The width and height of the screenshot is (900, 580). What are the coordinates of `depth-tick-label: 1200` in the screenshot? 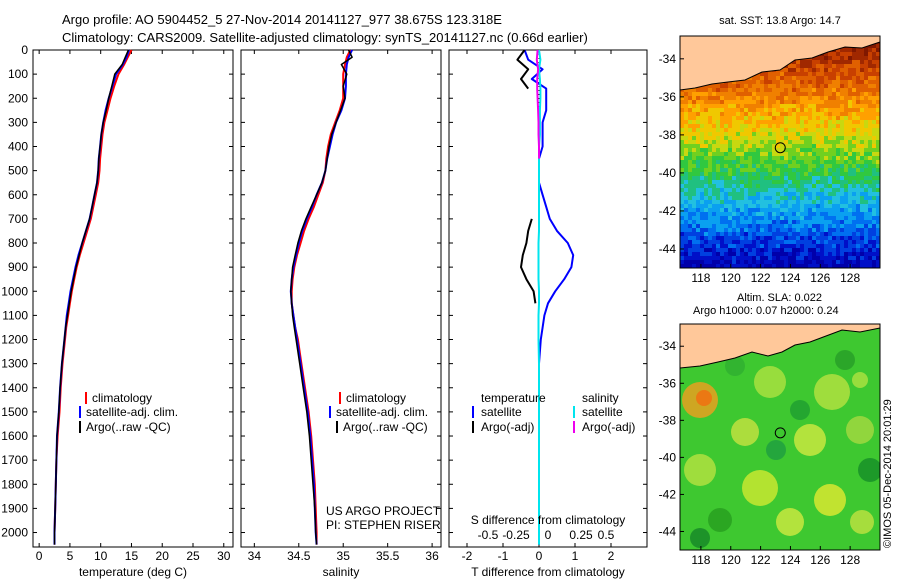 It's located at (14, 340).